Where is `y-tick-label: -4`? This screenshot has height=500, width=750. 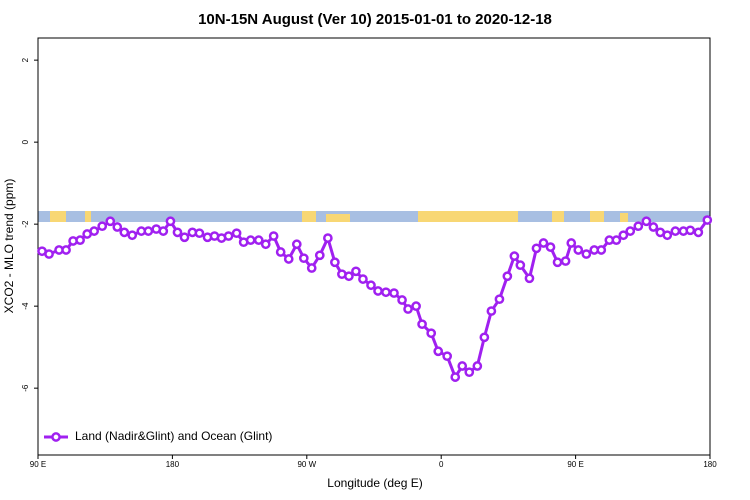
y-tick-label: -4 is located at coordinates (25, 306).